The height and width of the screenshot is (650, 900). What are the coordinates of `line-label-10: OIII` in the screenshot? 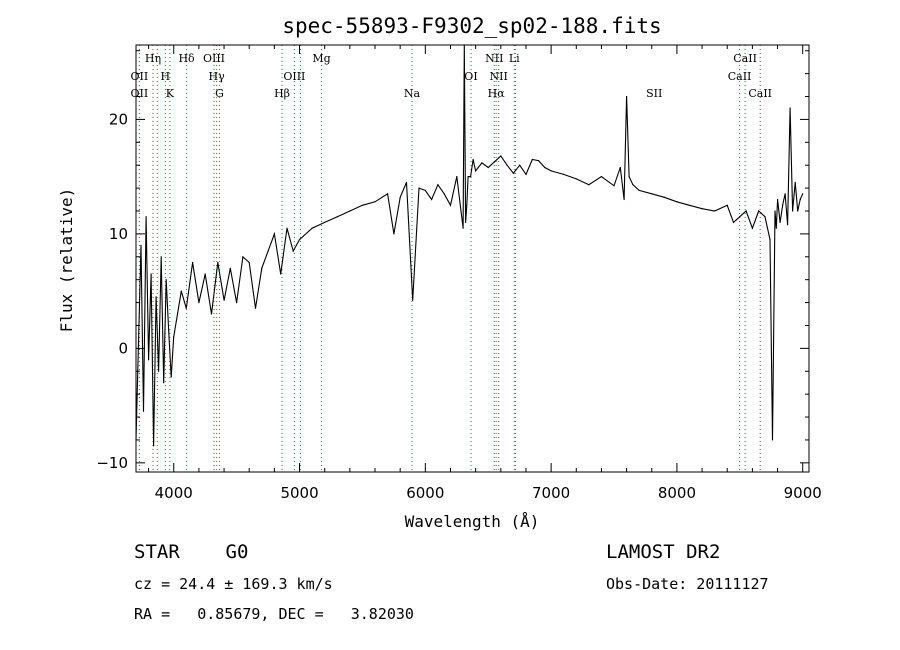 It's located at (294, 76).